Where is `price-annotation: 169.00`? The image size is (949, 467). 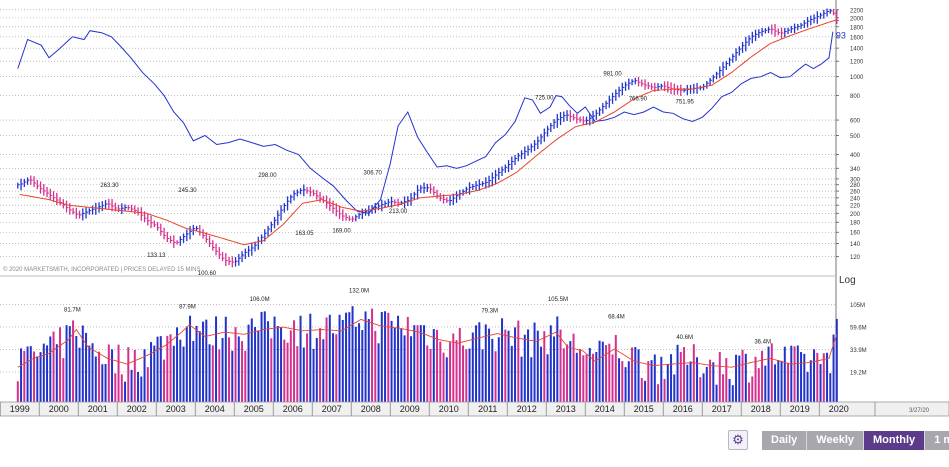
price-annotation: 169.00 is located at coordinates (341, 232).